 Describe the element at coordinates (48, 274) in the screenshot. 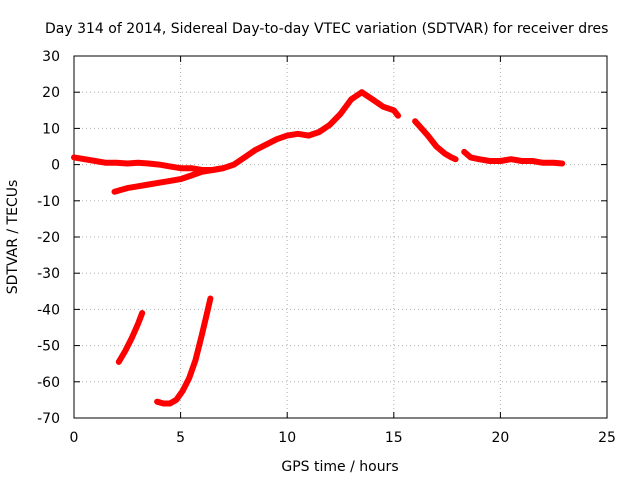

I see `y-tick-label: -30` at that location.